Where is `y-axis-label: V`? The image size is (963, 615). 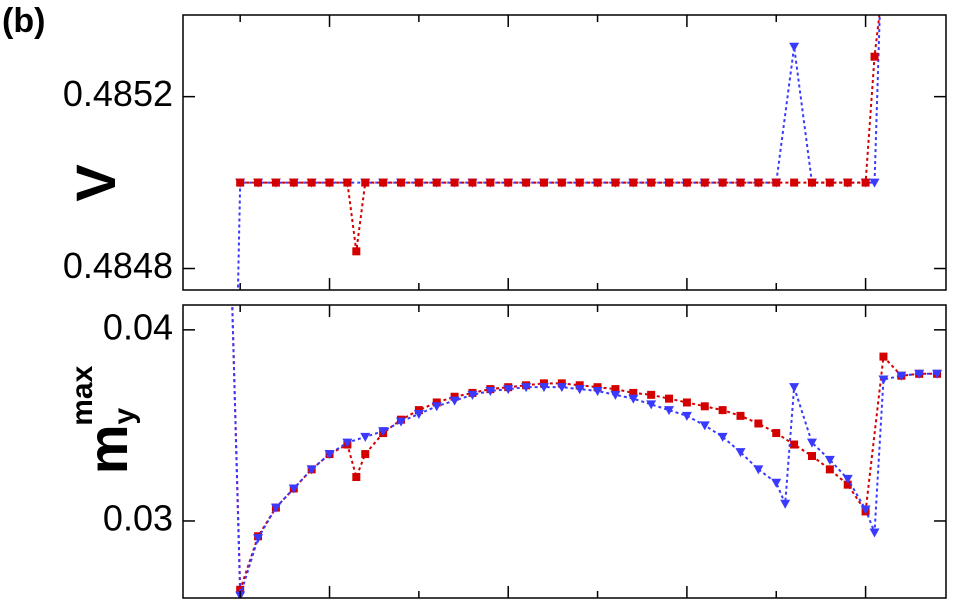 y-axis-label: V is located at coordinates (95, 182).